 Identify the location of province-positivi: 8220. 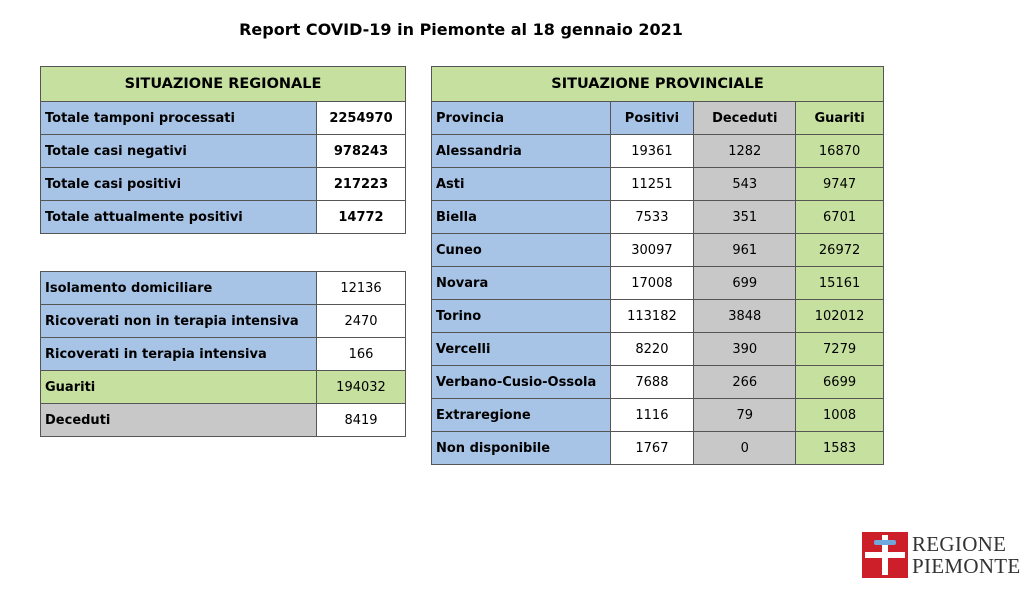
(652, 349).